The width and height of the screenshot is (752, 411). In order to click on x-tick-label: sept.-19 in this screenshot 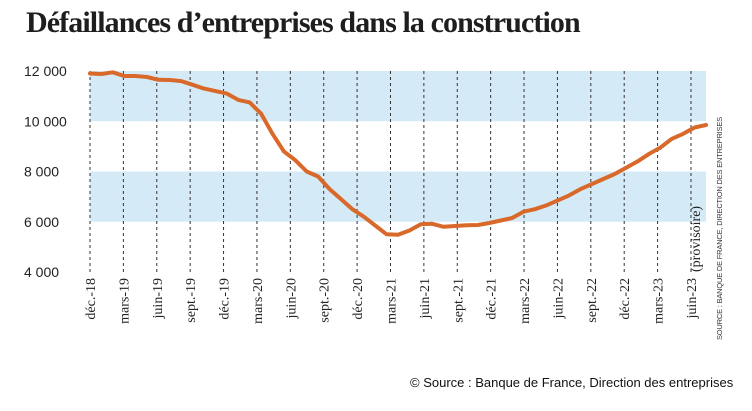, I will do `click(191, 300)`.